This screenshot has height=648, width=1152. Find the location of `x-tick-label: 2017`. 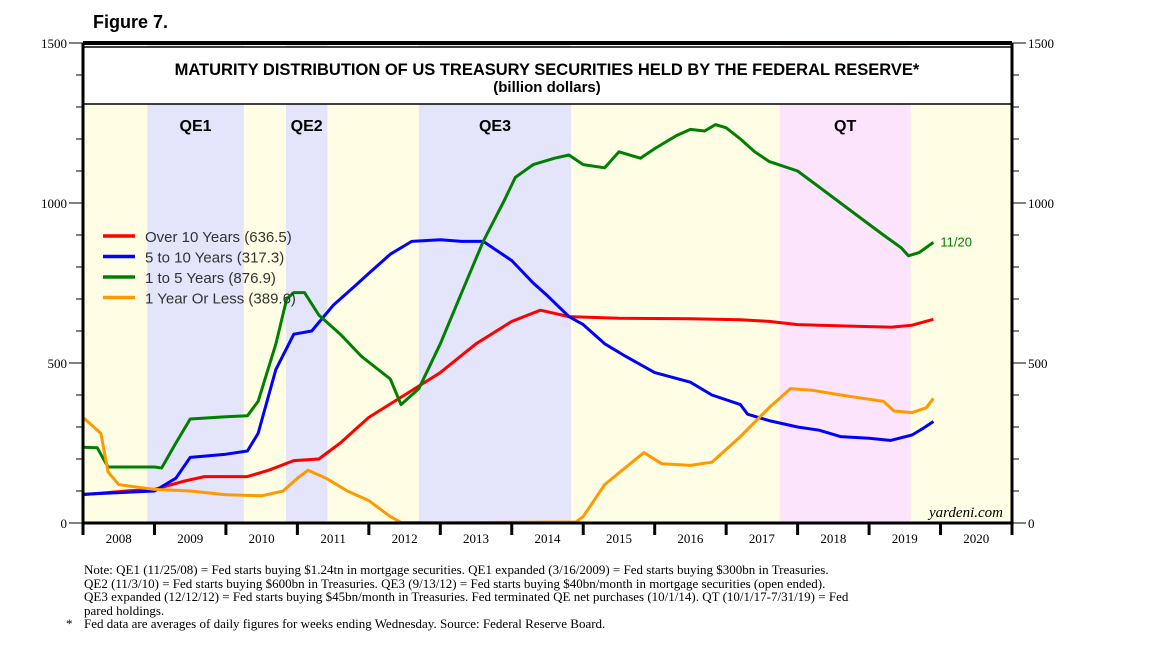

x-tick-label: 2017 is located at coordinates (762, 538).